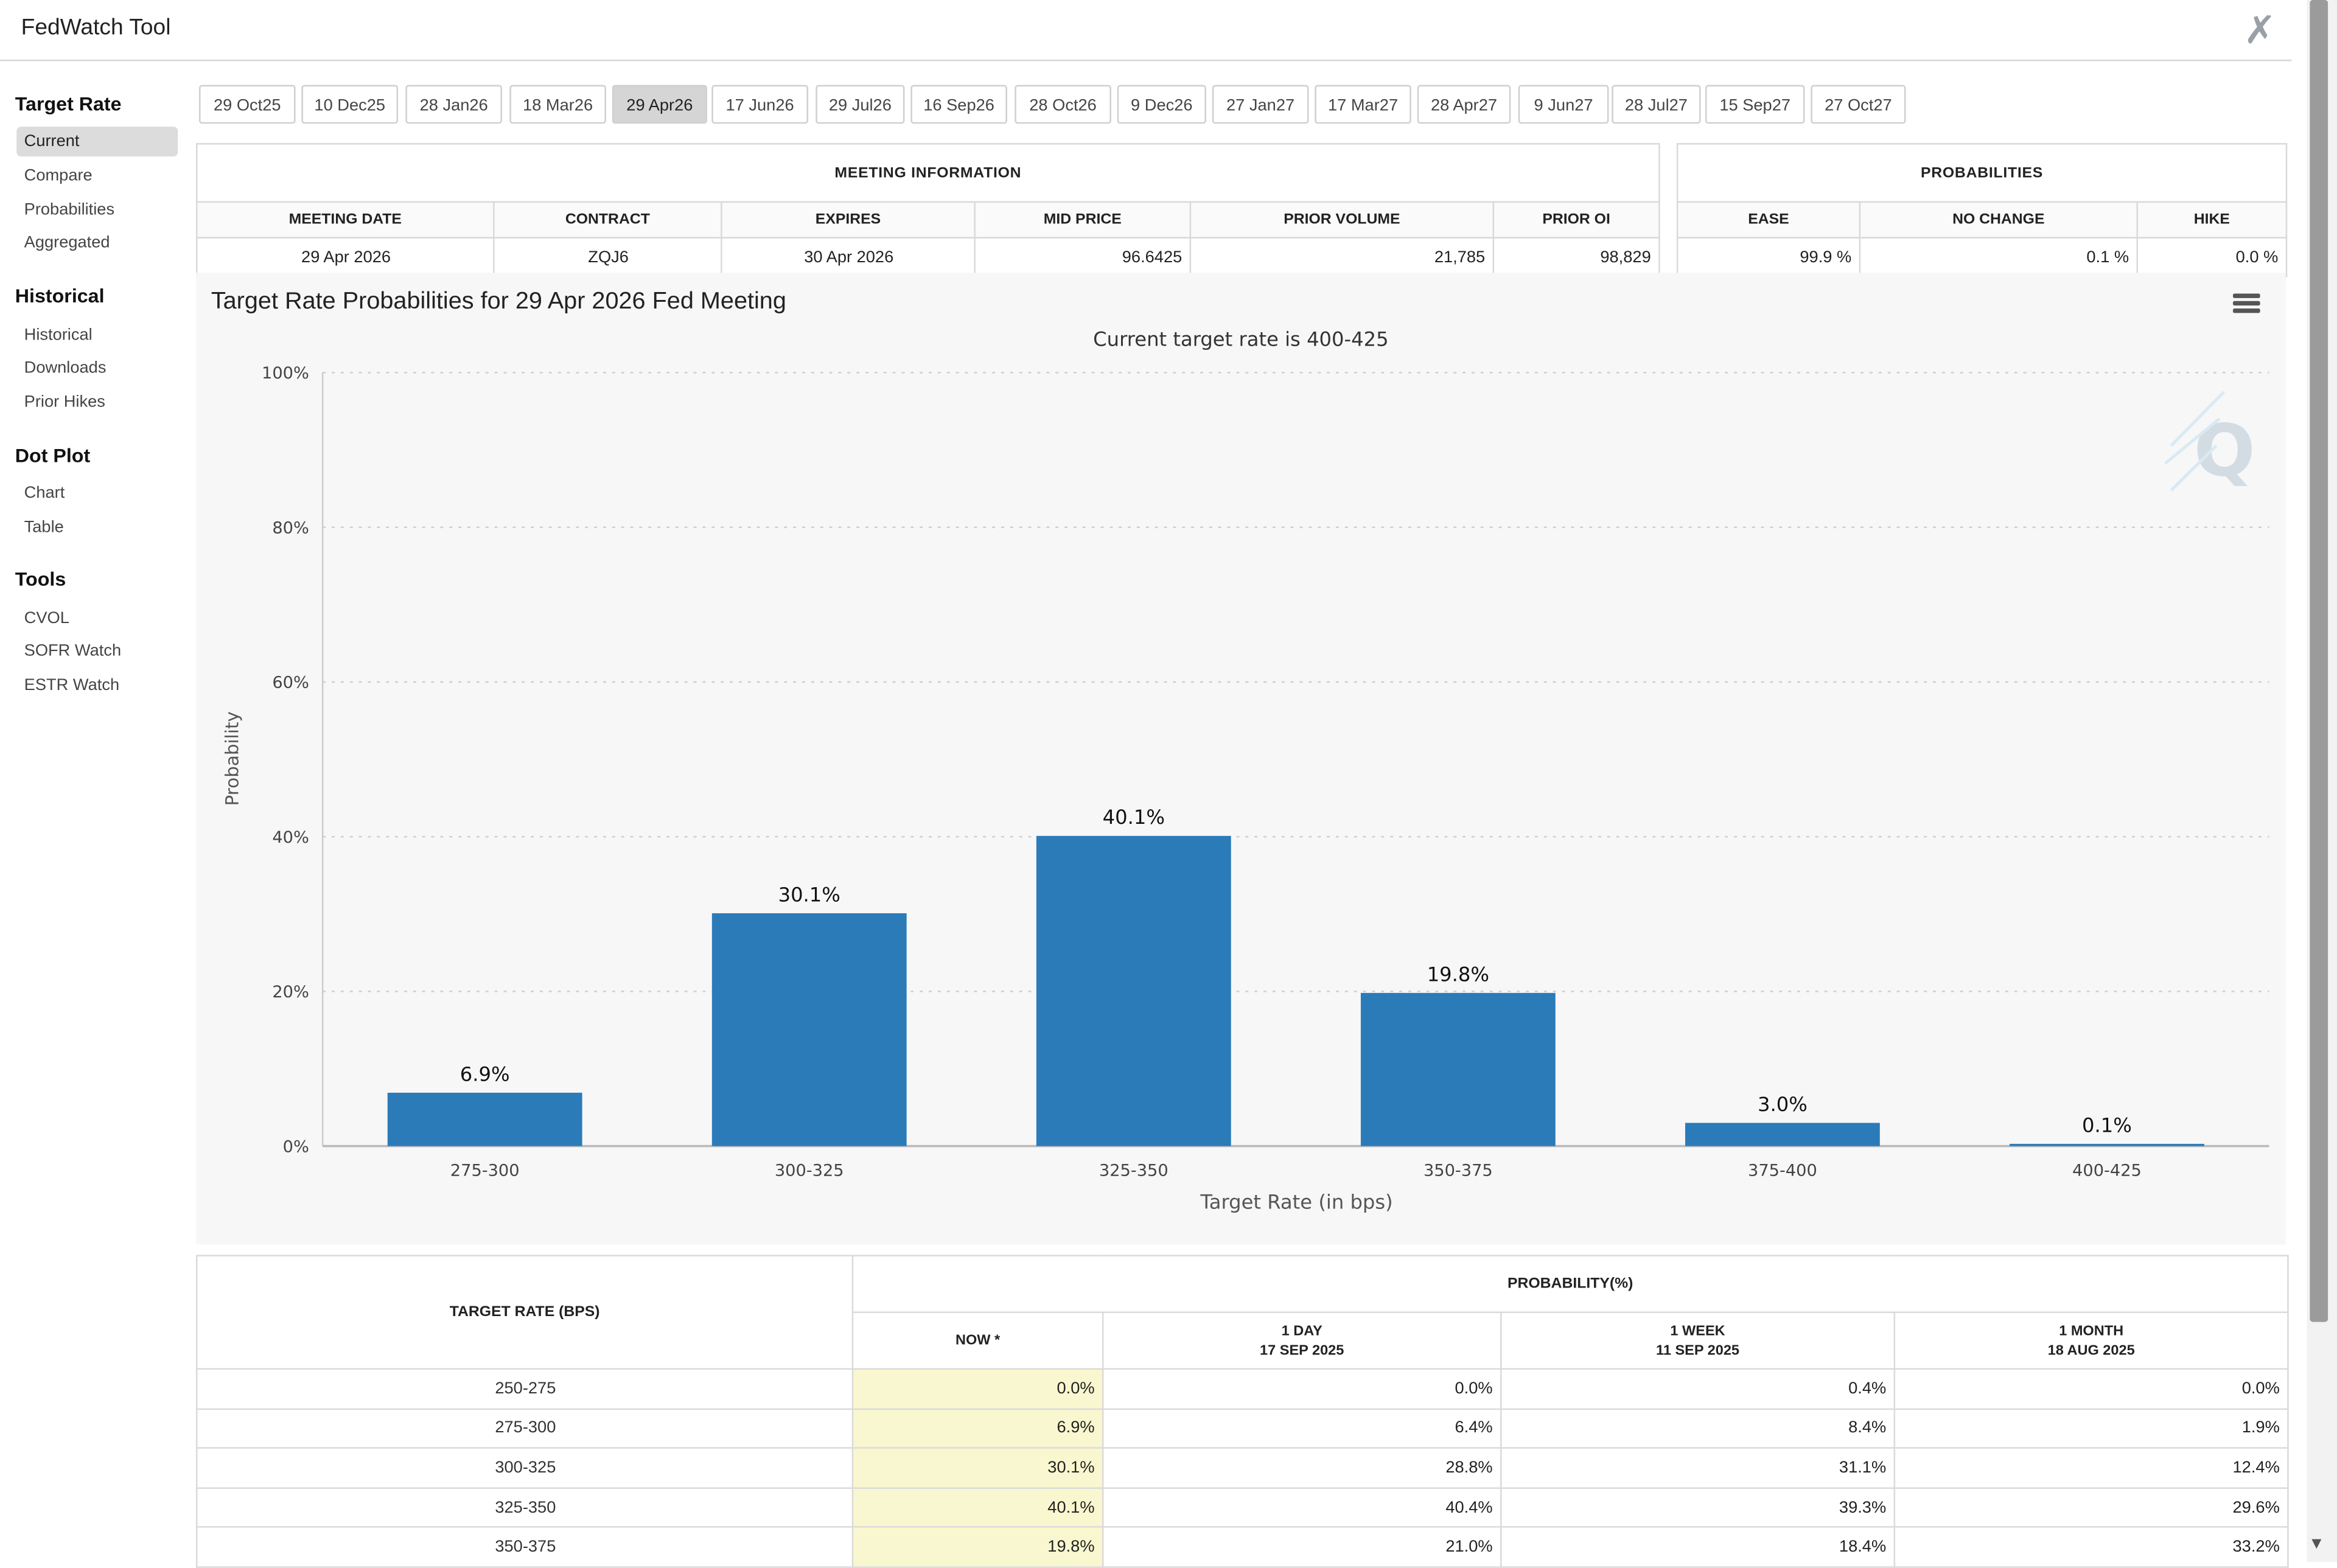 This screenshot has width=2337, height=1568. Describe the element at coordinates (978, 1389) in the screenshot. I see `now-cell: 0.0%` at that location.